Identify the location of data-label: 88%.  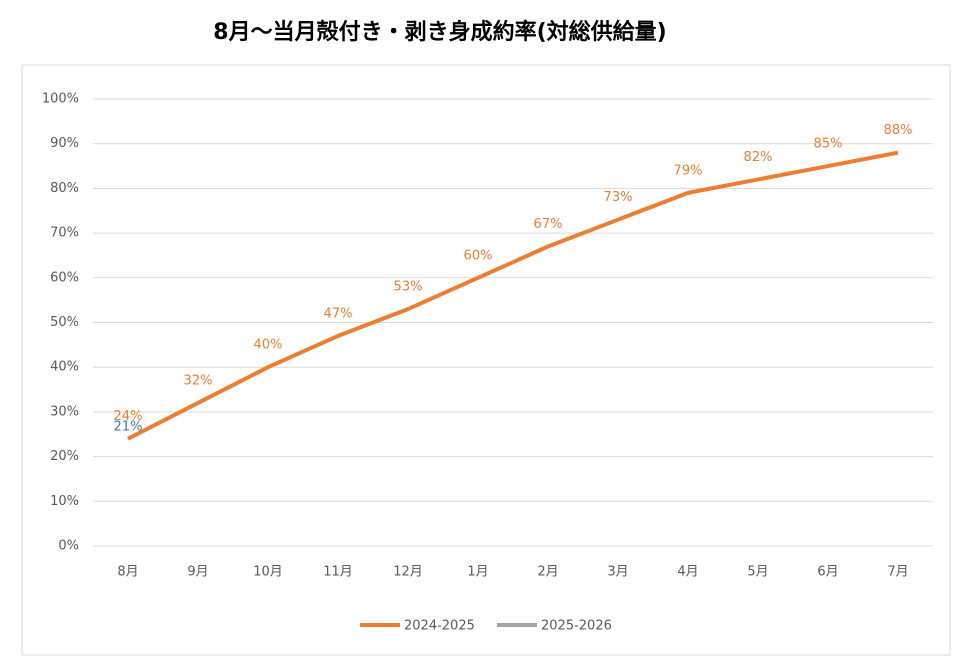
(898, 130).